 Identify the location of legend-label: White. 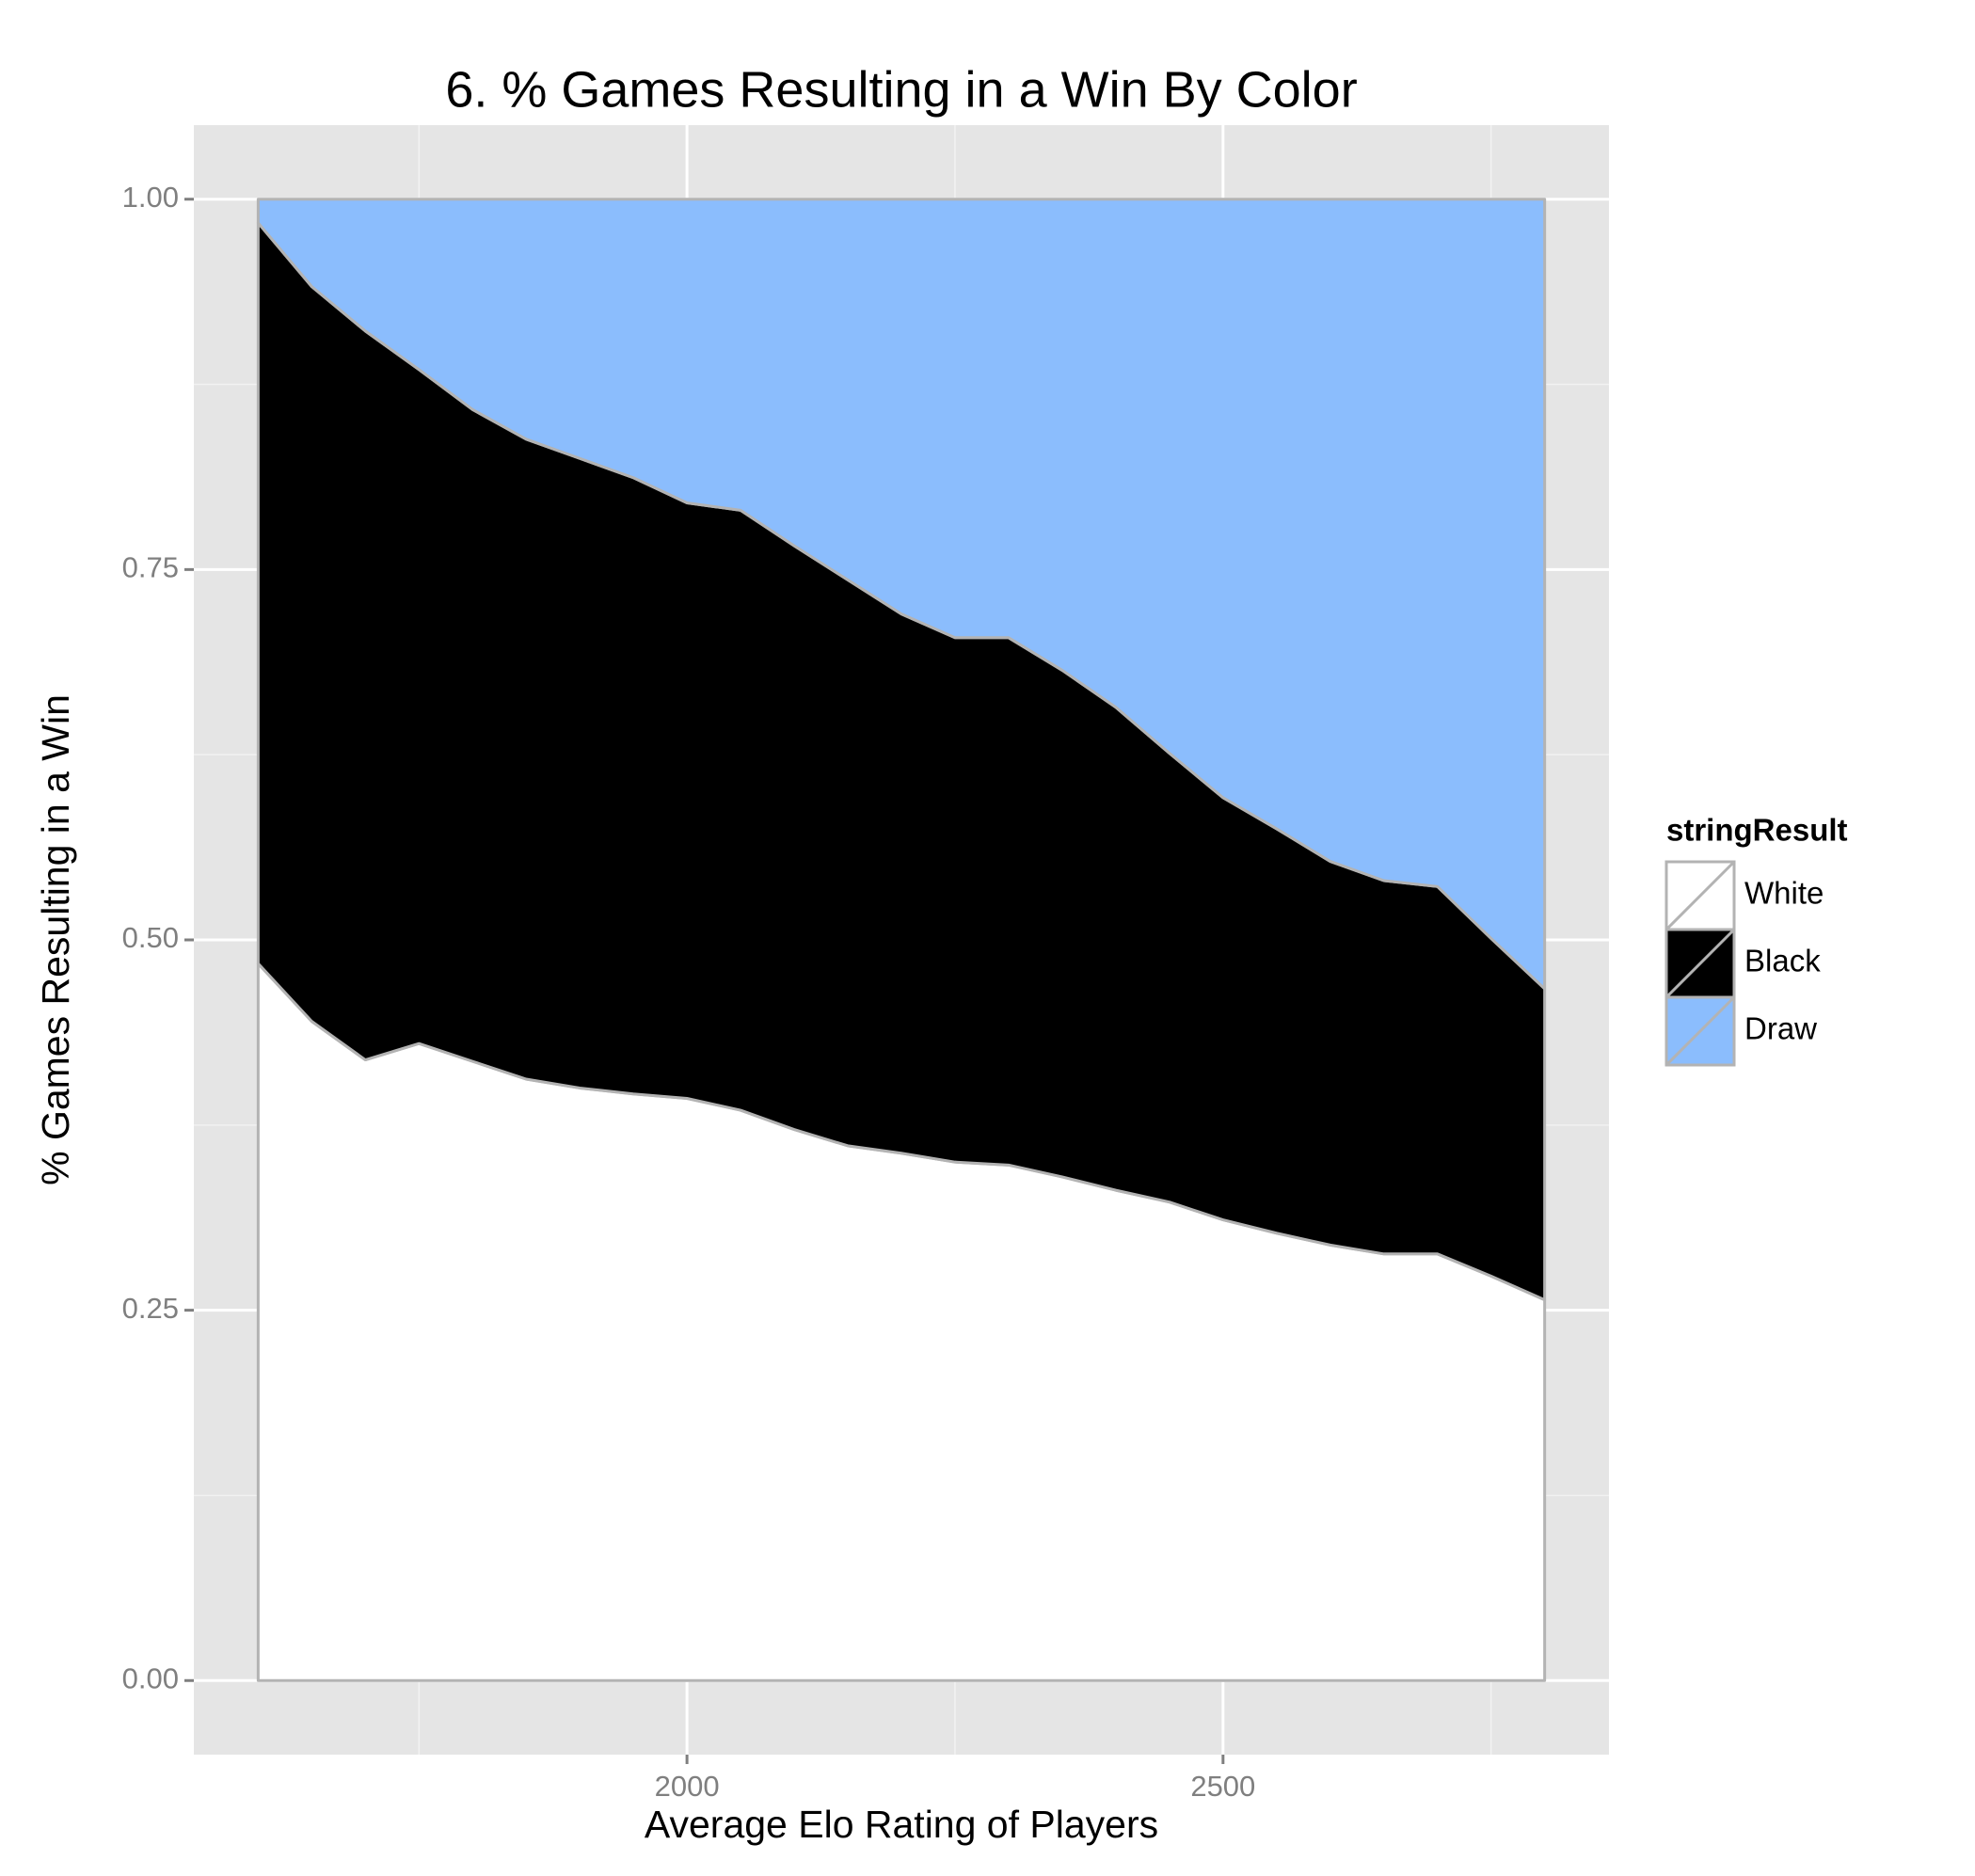
(1784, 893).